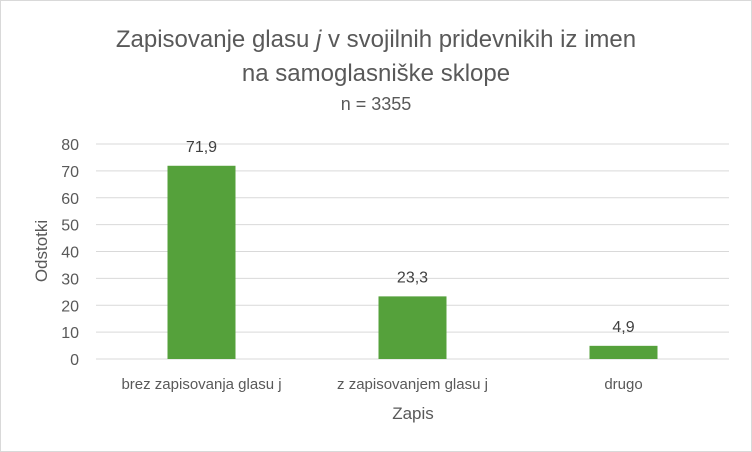 The height and width of the screenshot is (452, 752). I want to click on y-tick-label: 70, so click(70, 172).